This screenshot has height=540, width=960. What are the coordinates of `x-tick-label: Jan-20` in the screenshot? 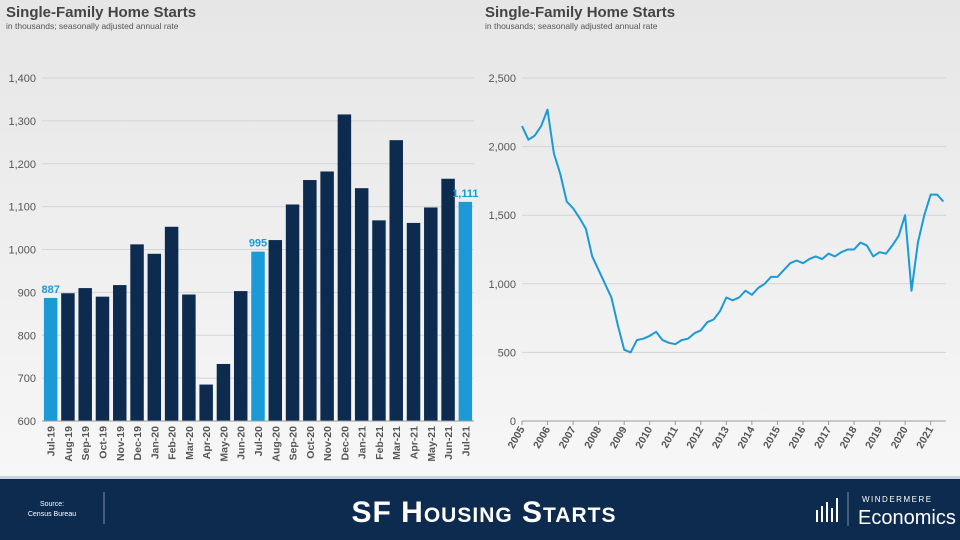 It's located at (155, 442).